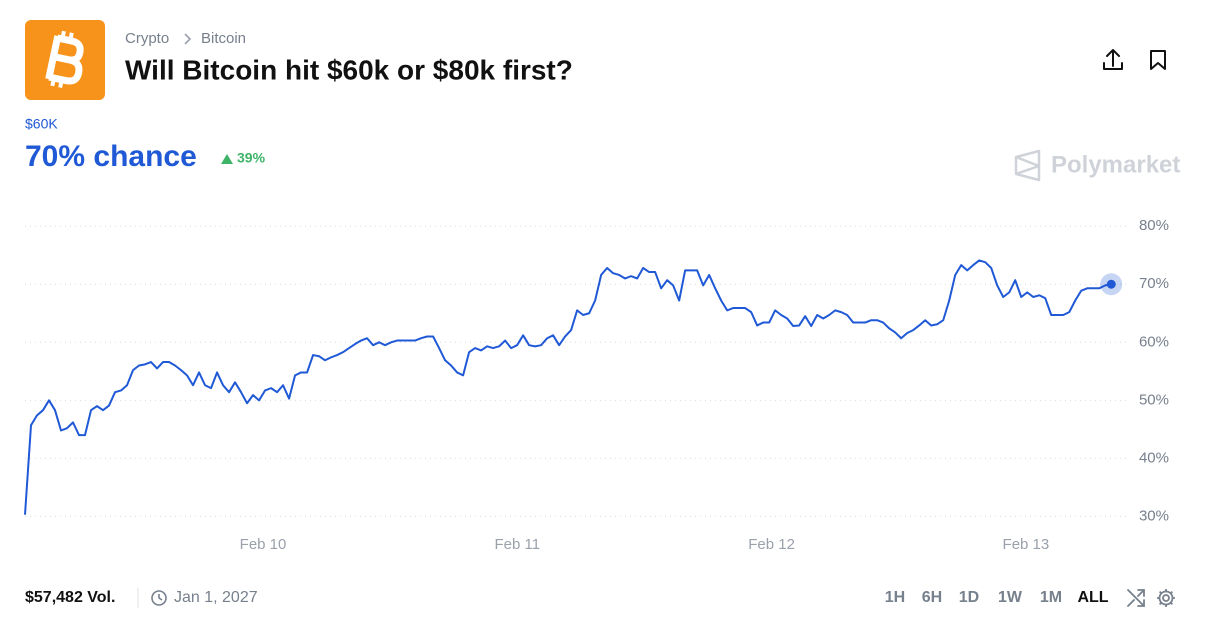 The height and width of the screenshot is (625, 1206). Describe the element at coordinates (41, 124) in the screenshot. I see `outcome-label: $60K` at that location.